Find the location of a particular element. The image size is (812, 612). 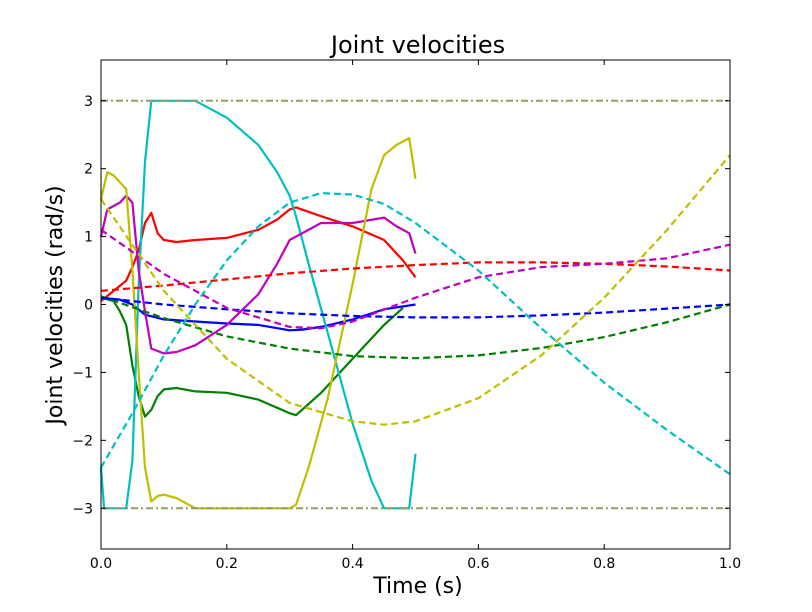

x-tick-label: 0.6 is located at coordinates (478, 564).